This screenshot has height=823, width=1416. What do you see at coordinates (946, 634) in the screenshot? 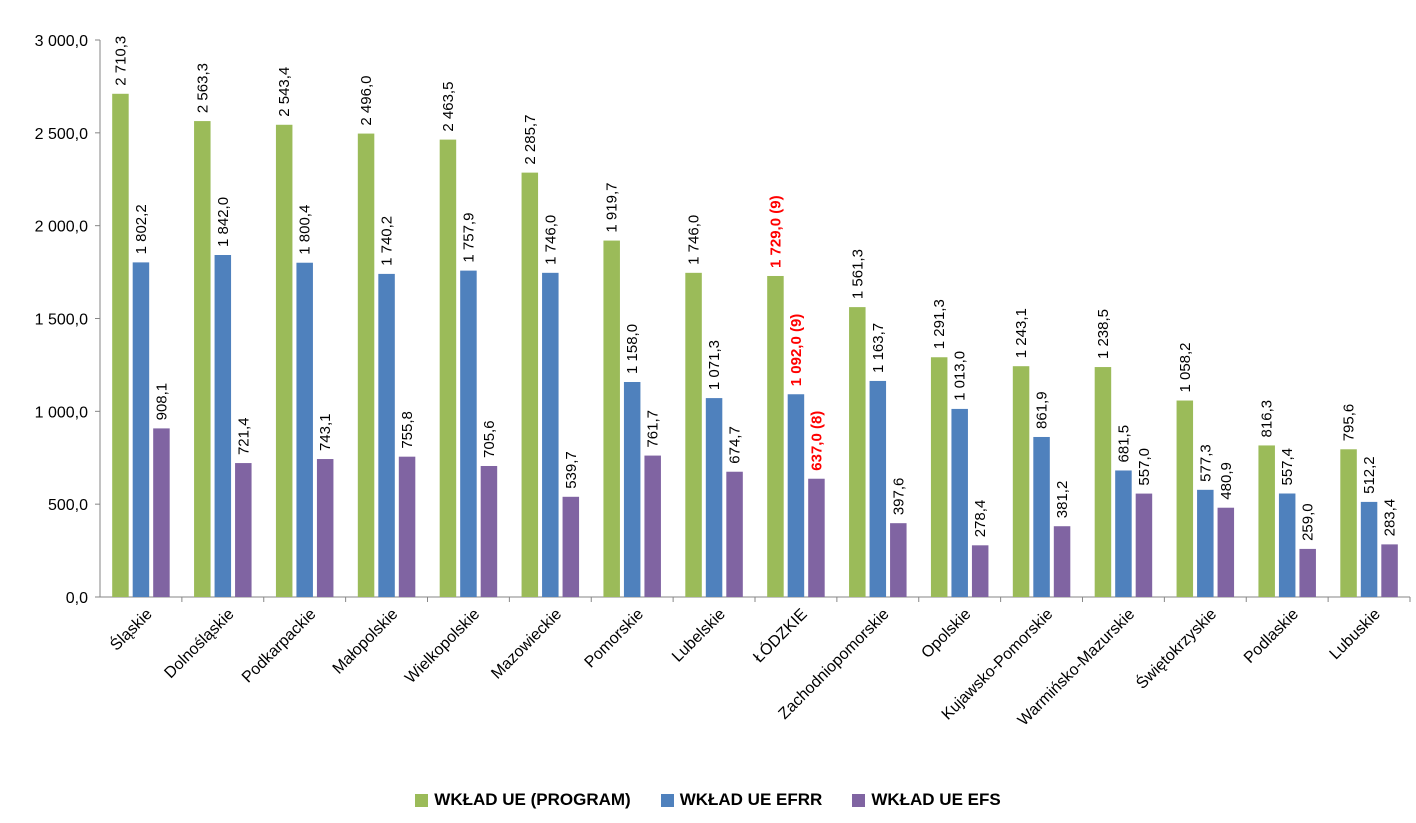
I see `category-label: Opolskie` at bounding box center [946, 634].